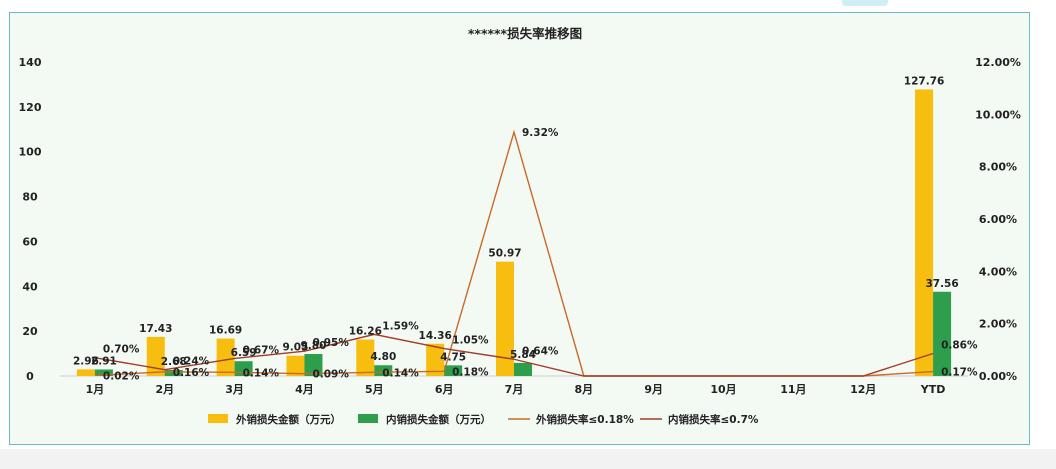 The image size is (1056, 469). I want to click on bar-data-label: 2.91, so click(104, 361).